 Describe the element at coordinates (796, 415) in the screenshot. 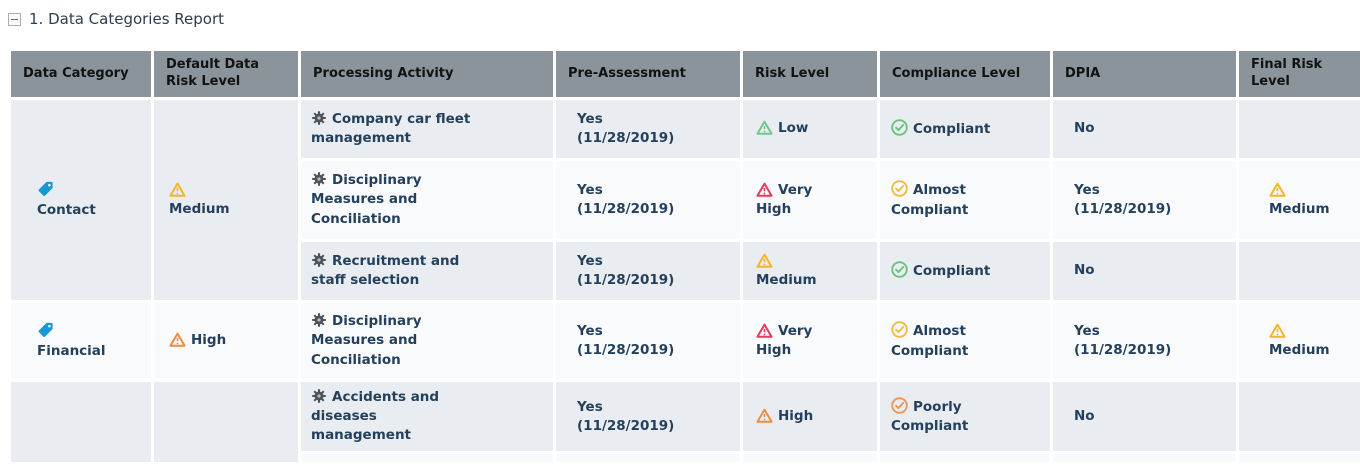

I see `risk-level-label: High` at that location.